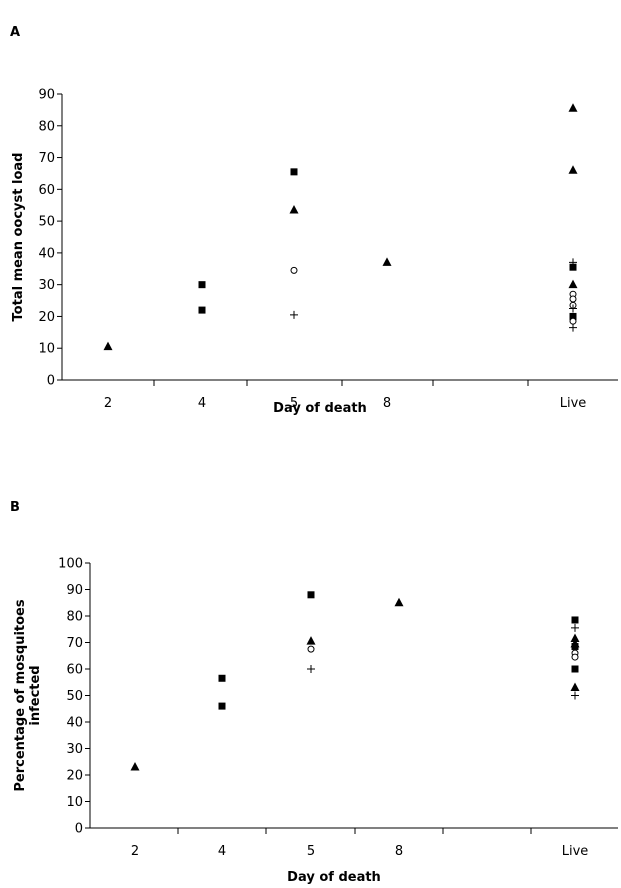 The width and height of the screenshot is (621, 888). I want to click on y-axis-title: Percentage of mosquitoesinfected, so click(28, 695).